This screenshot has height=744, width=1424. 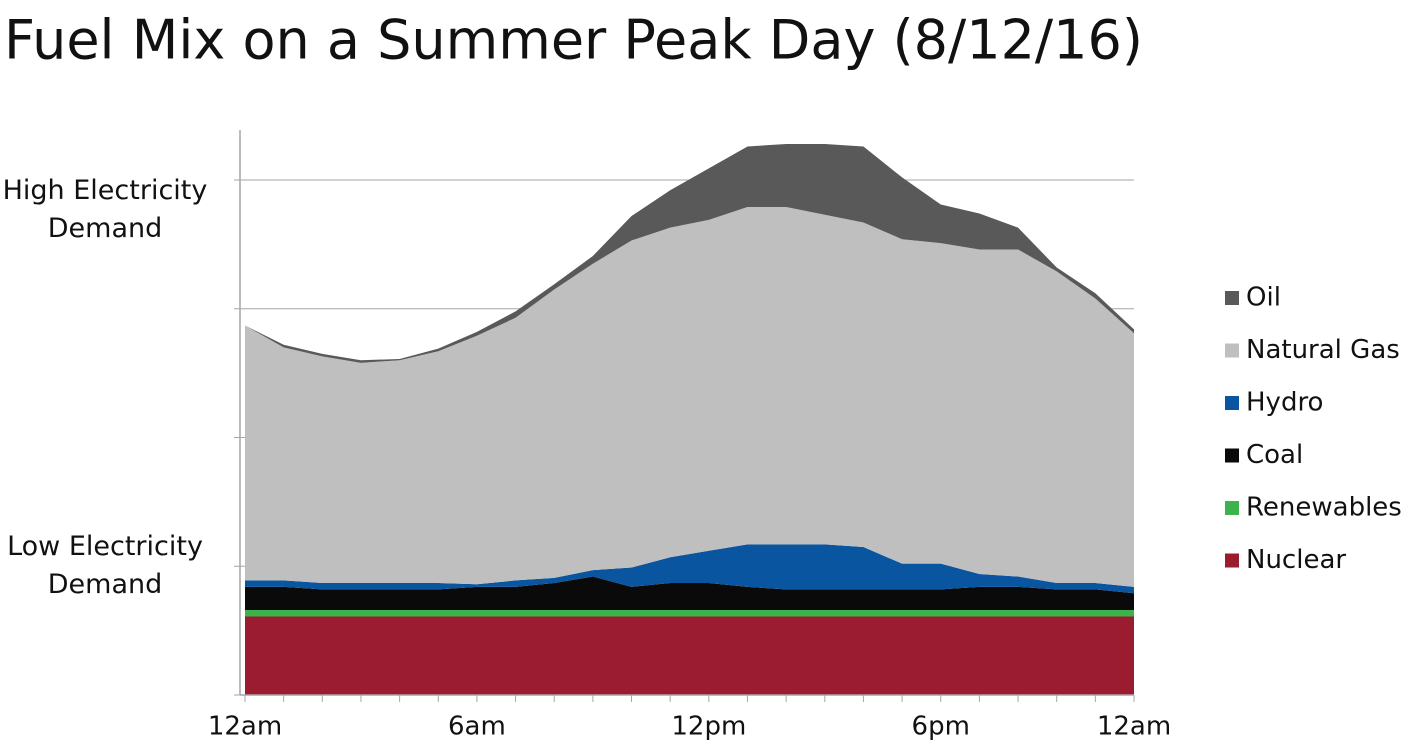 What do you see at coordinates (1296, 560) in the screenshot?
I see `legend-label: Nuclear` at bounding box center [1296, 560].